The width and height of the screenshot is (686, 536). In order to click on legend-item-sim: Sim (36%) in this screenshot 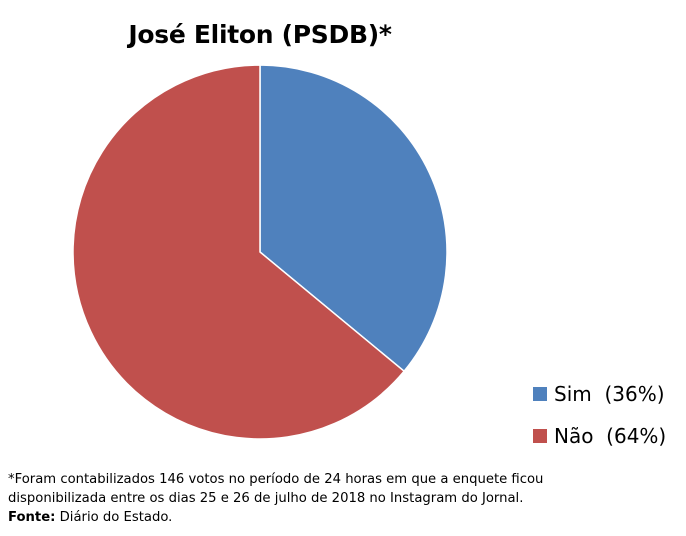, I will do `click(599, 394)`.